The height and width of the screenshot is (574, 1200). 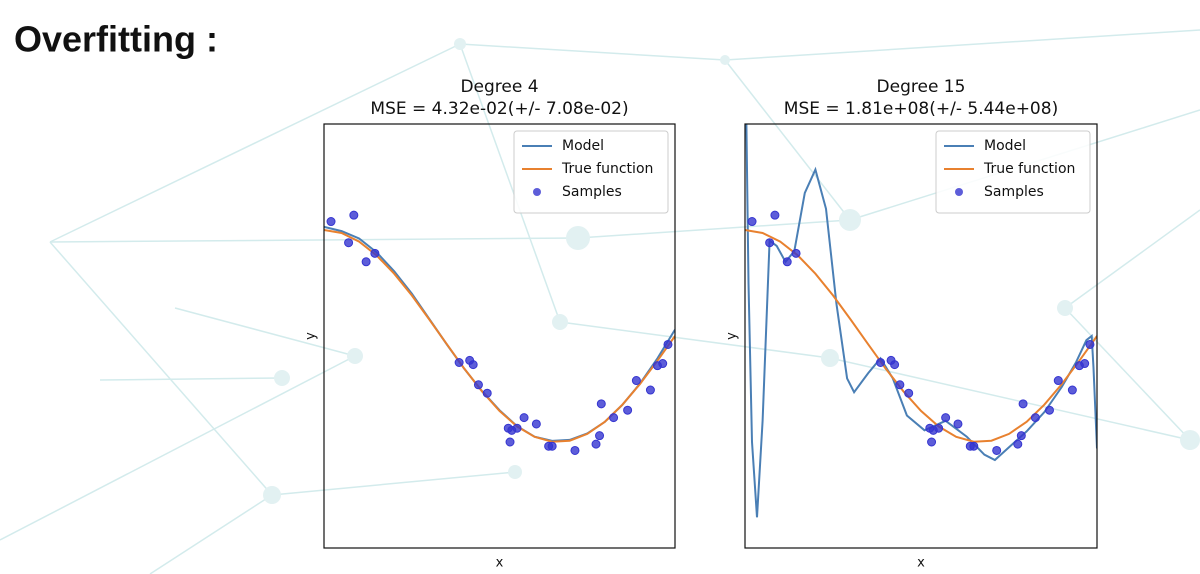 I want to click on plot-area, so click(x=499, y=332).